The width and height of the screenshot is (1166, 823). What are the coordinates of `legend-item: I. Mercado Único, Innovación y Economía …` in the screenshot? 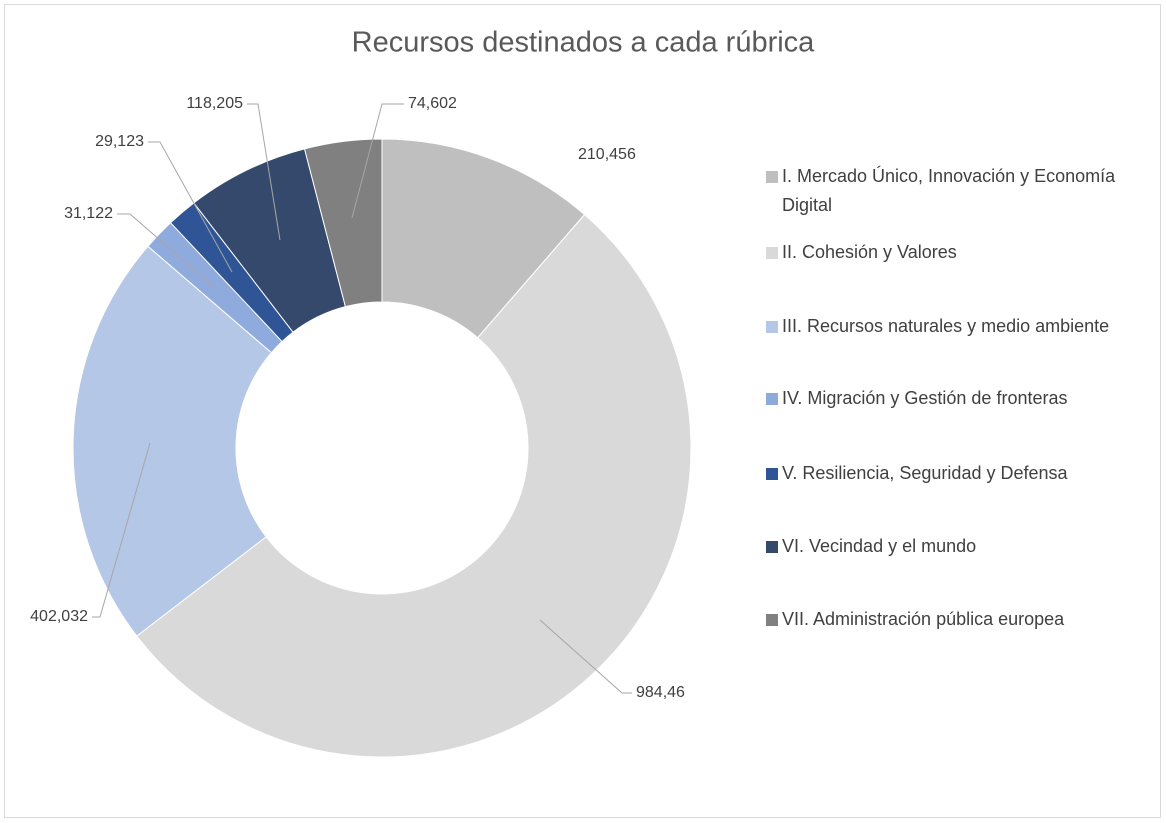 It's located at (950, 191).